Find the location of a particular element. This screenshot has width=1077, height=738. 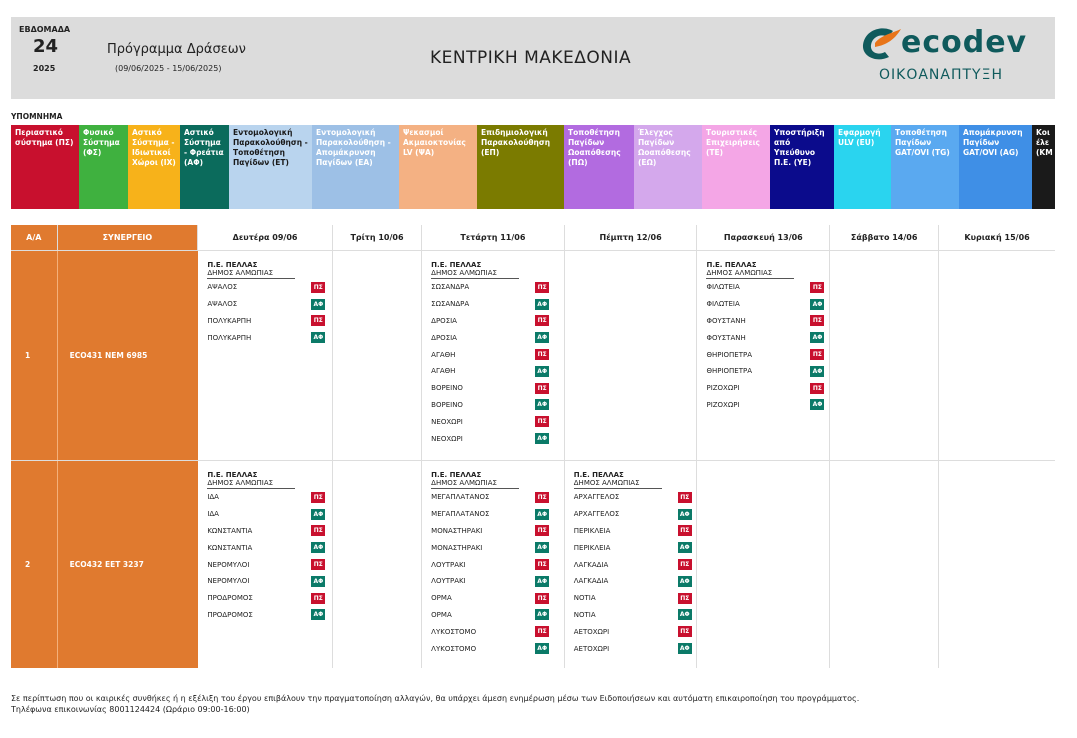

location-item: ΦΙΛΩΤΕΙΑ ΠΣ is located at coordinates (765, 287).